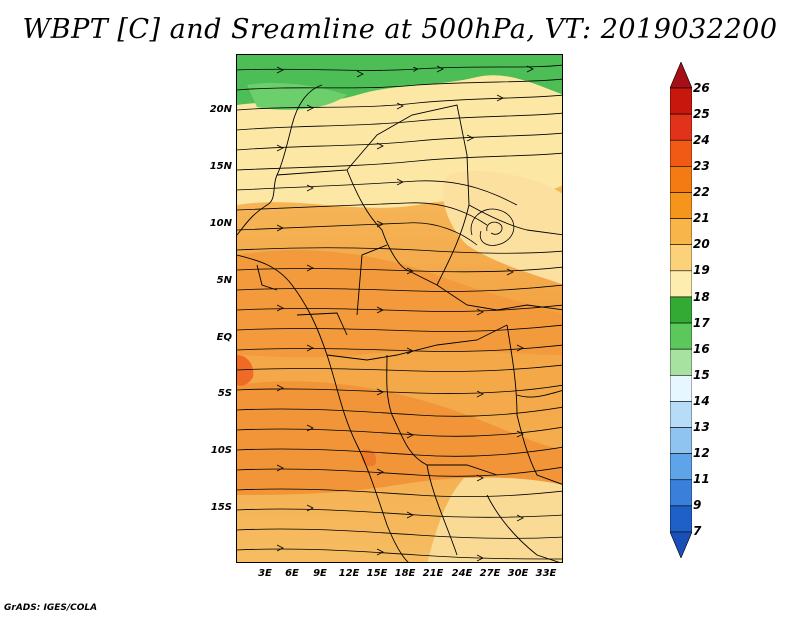 The height and width of the screenshot is (618, 800). I want to click on colorbar, so click(681, 310).